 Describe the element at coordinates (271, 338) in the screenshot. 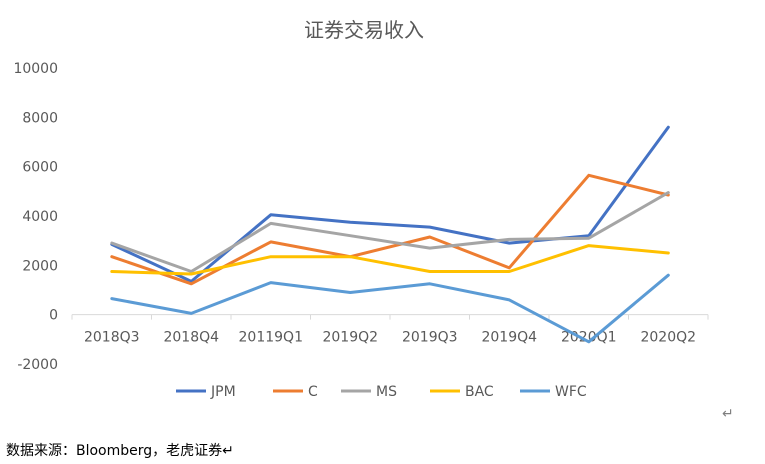

I see `x-tick-label: 20119Q1` at that location.